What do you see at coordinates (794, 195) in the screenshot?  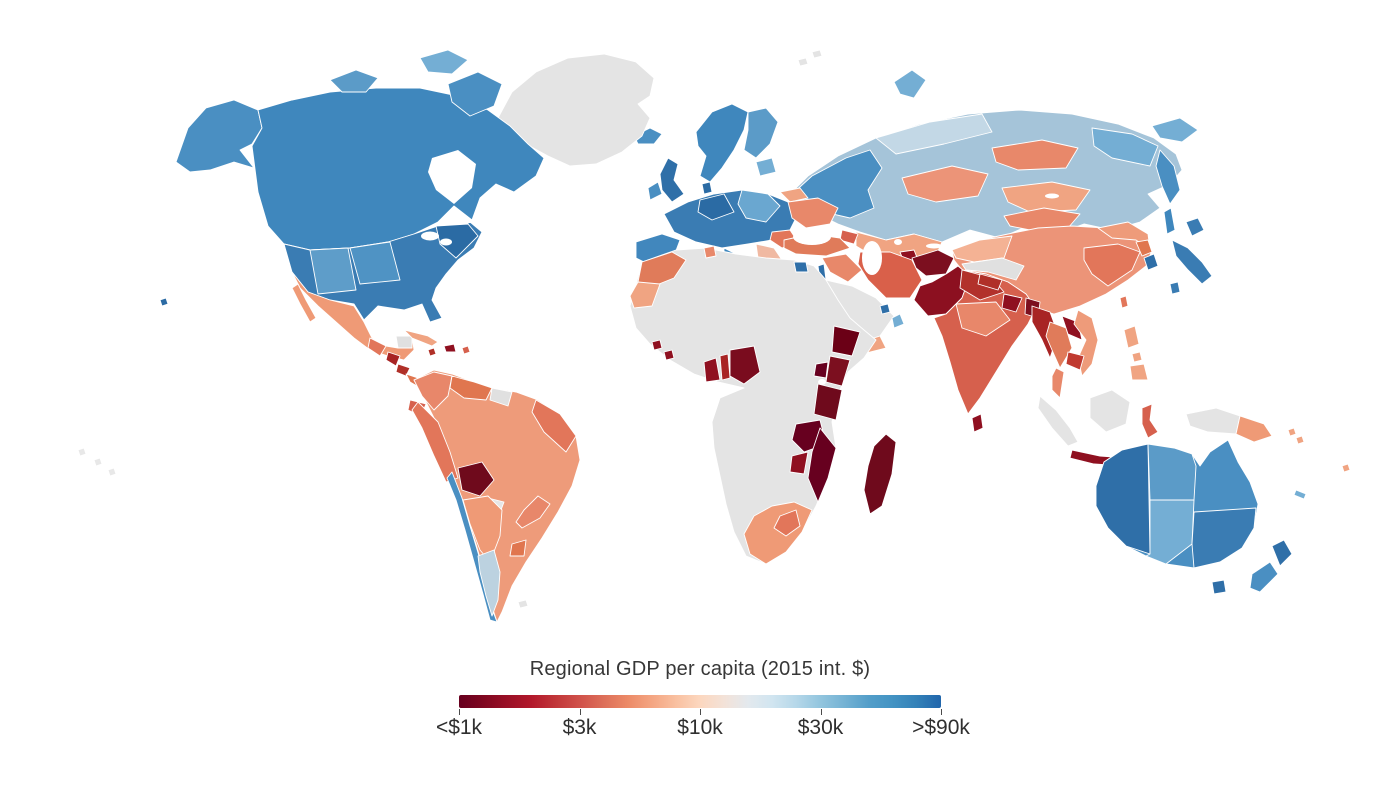 I see `region-belarus` at bounding box center [794, 195].